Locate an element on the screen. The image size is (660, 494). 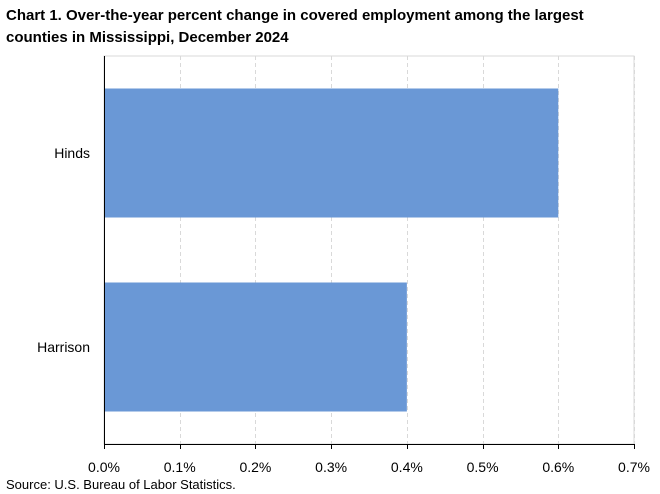
x-tick-label-5: 0.5% is located at coordinates (483, 467).